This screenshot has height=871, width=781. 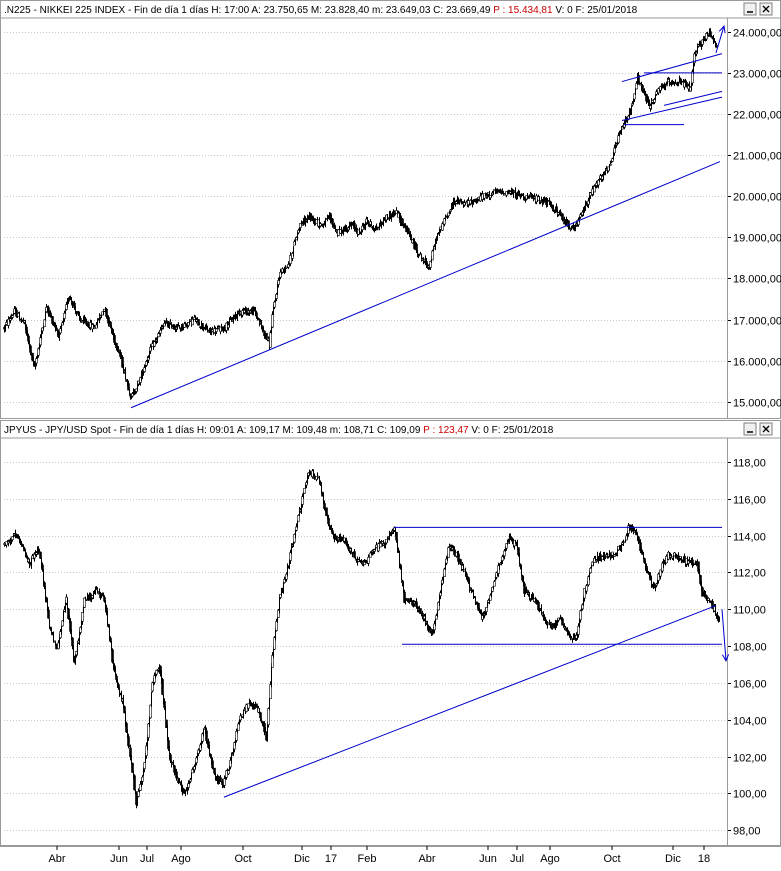 I want to click on header-field: V: 0, so click(x=479, y=430).